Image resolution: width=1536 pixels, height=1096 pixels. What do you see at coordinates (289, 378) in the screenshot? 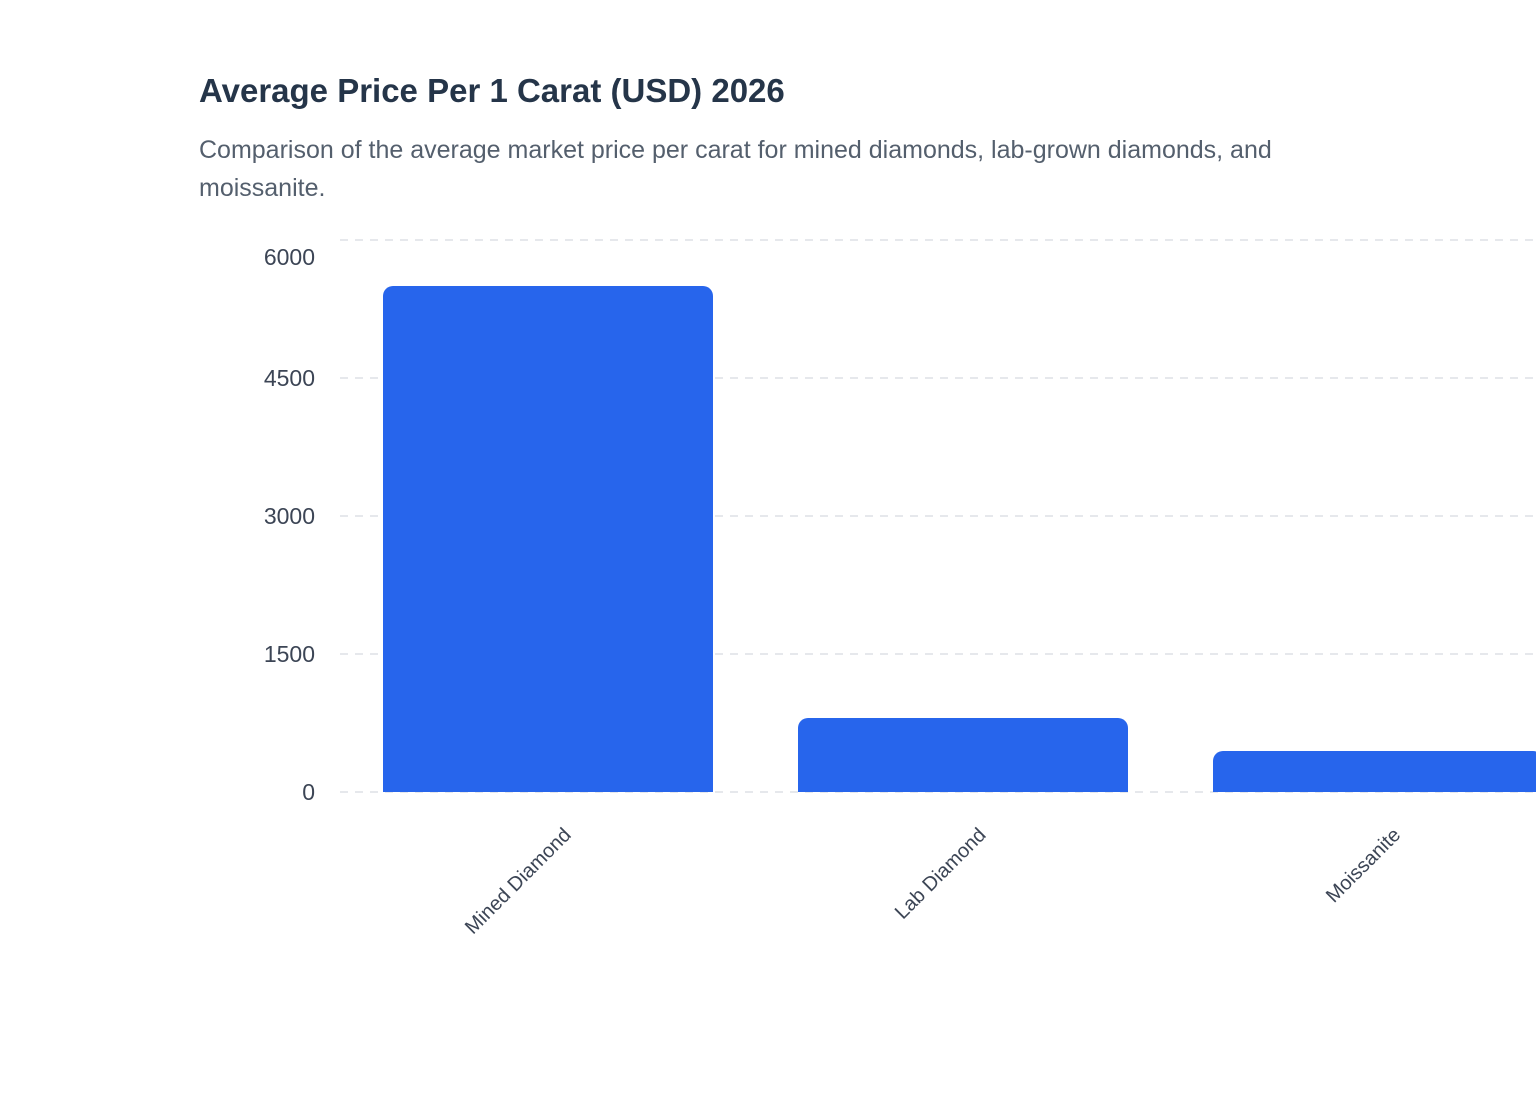
I see `y-axis-tick-label-4500: 4500` at bounding box center [289, 378].